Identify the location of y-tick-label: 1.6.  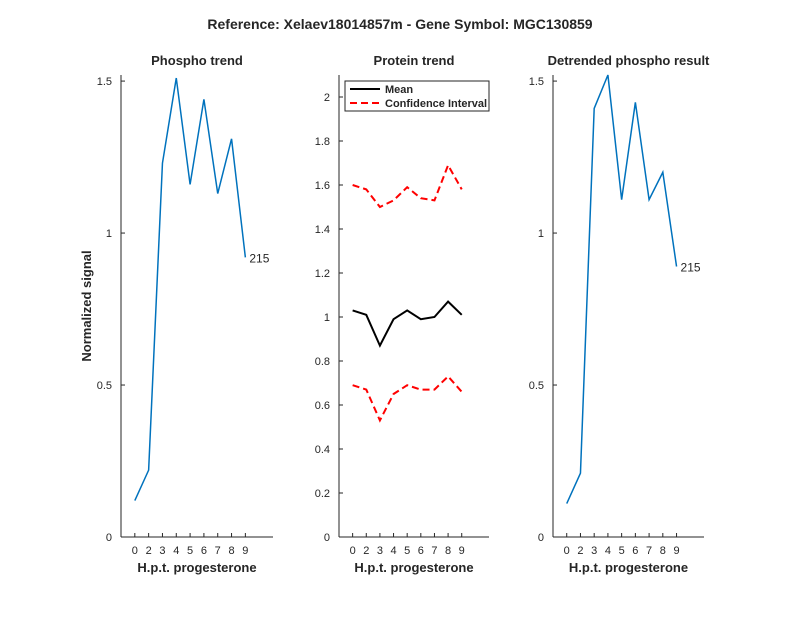
(322, 186).